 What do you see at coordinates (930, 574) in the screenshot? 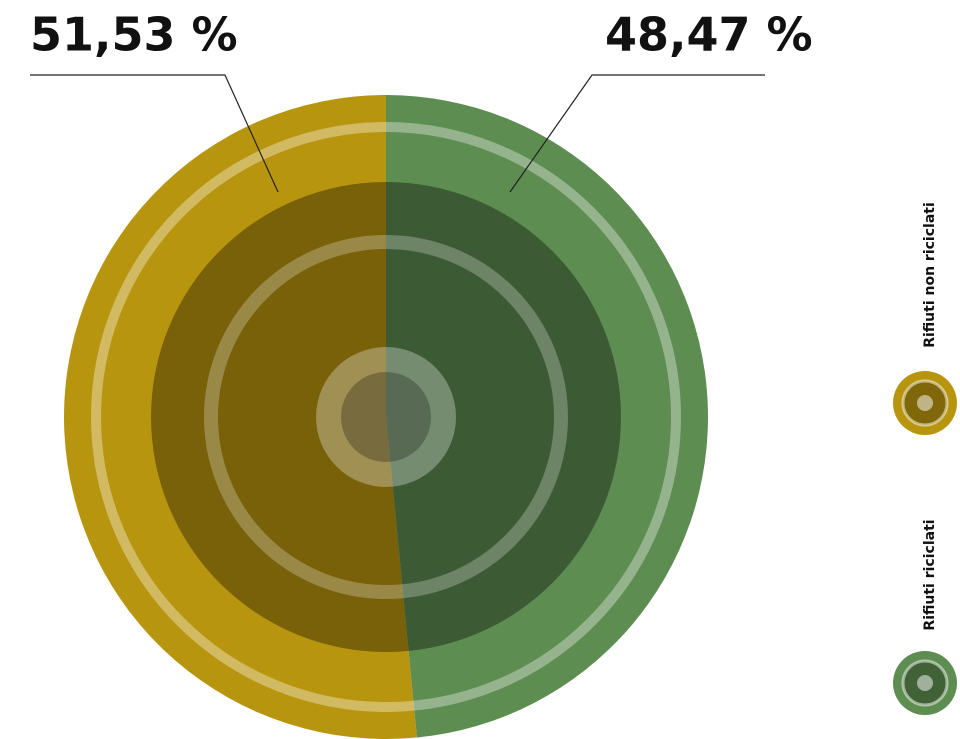
I see `legend-label: Rifiuti riciclati` at bounding box center [930, 574].